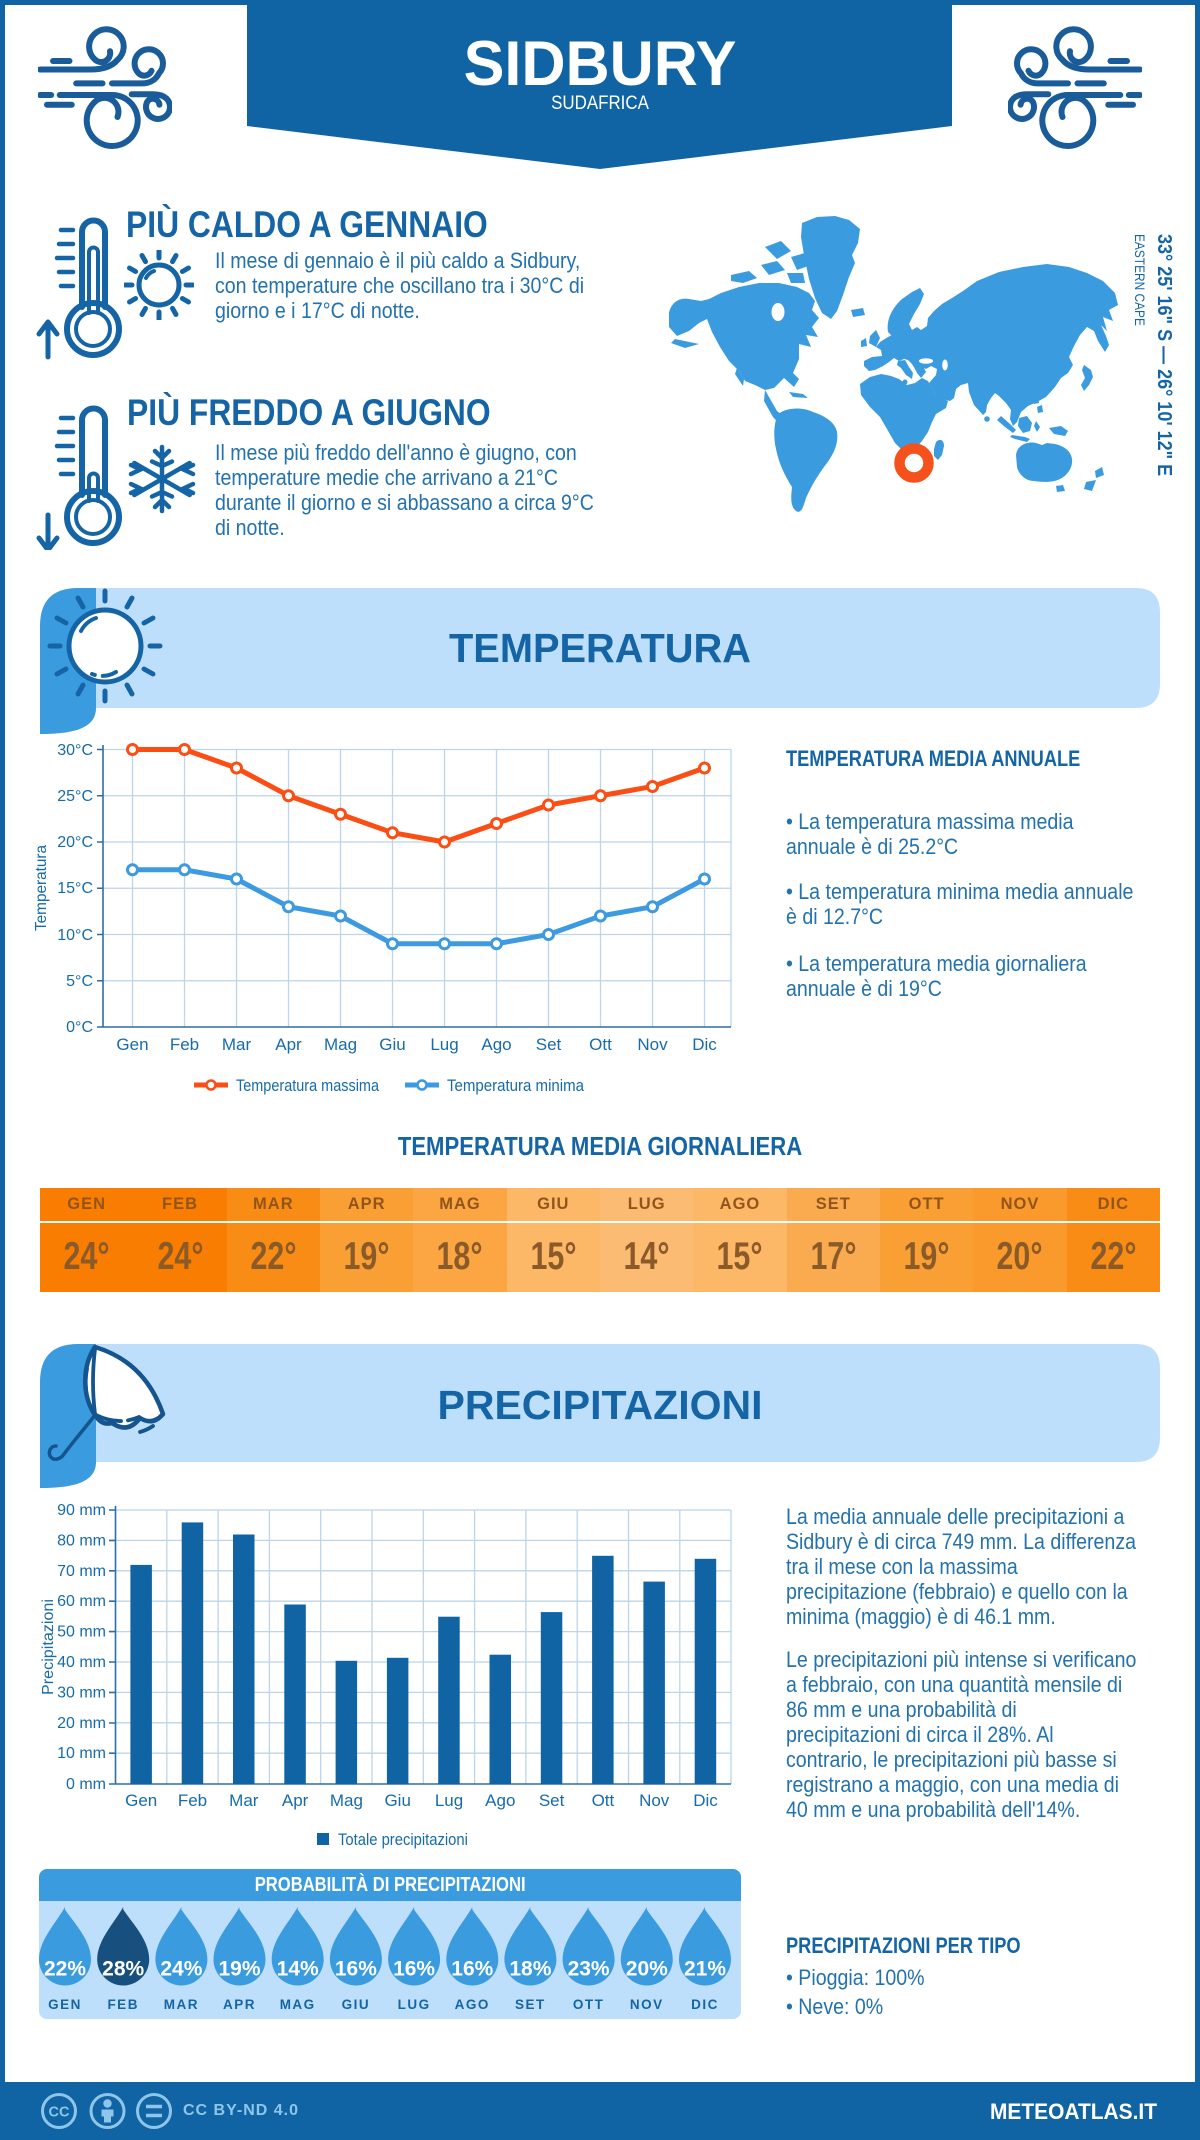  What do you see at coordinates (81, 1692) in the screenshot?
I see `svg-text: 30 mm` at bounding box center [81, 1692].